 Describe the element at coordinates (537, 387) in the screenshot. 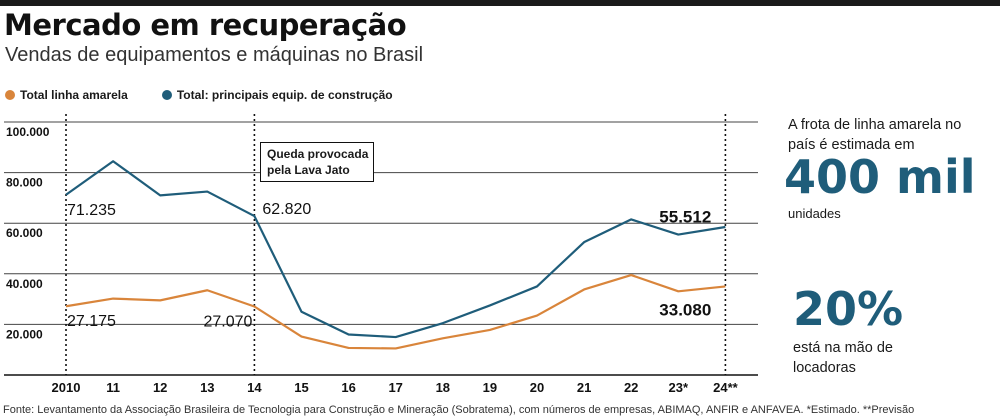

I see `x-tick-label: 20` at that location.